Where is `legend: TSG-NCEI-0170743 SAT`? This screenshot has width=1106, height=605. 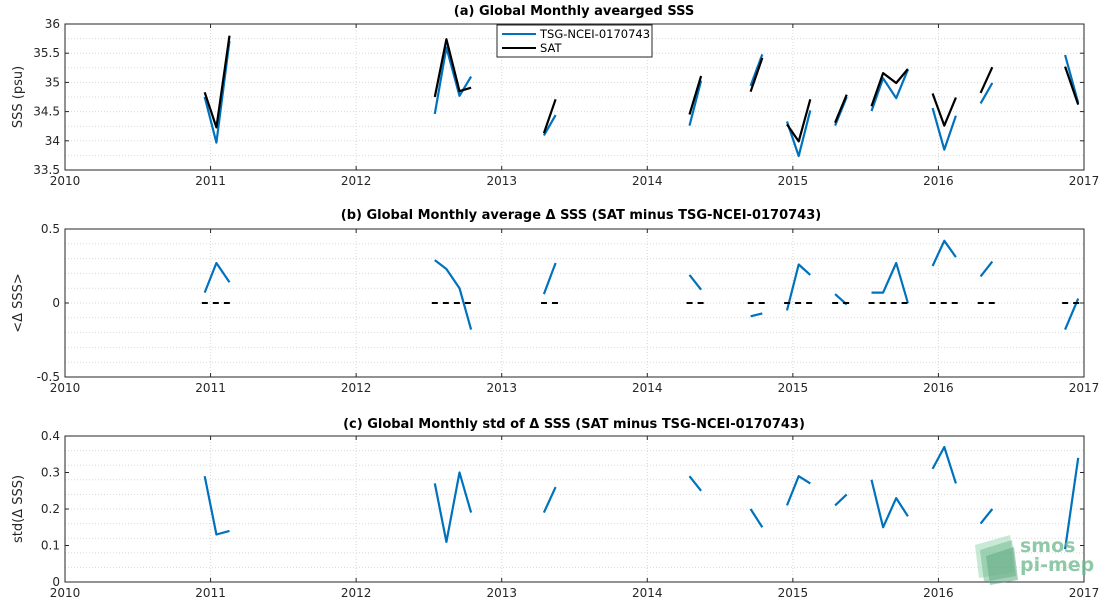
legend: TSG-NCEI-0170743 SAT is located at coordinates (574, 41).